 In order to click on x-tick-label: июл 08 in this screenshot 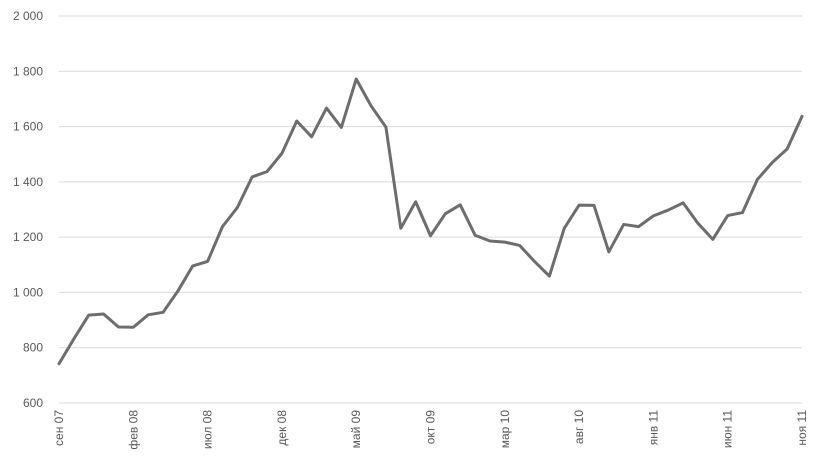, I will do `click(208, 429)`.